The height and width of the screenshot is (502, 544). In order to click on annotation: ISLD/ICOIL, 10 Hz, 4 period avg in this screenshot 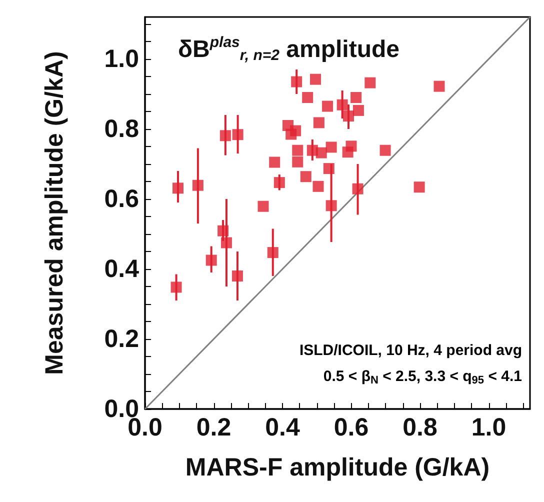, I will do `click(410, 350)`.